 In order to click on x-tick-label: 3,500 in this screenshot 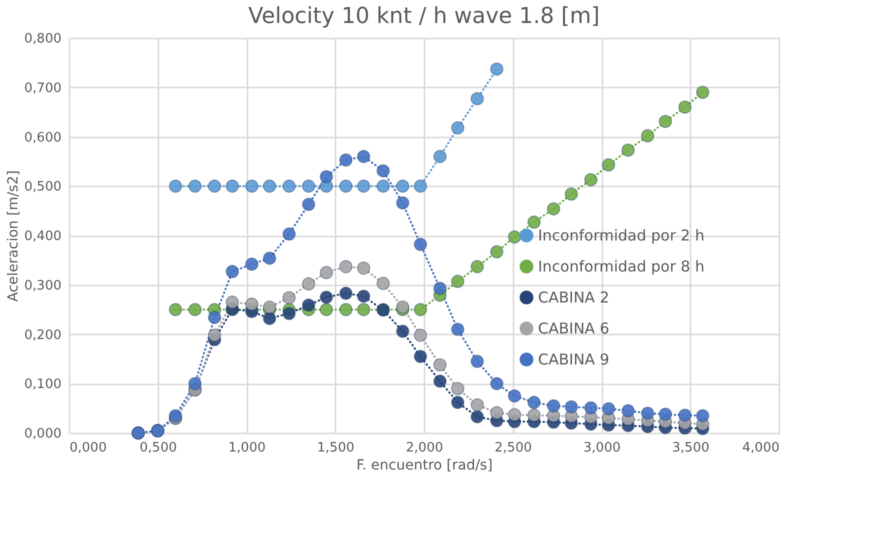, I will do `click(691, 448)`.